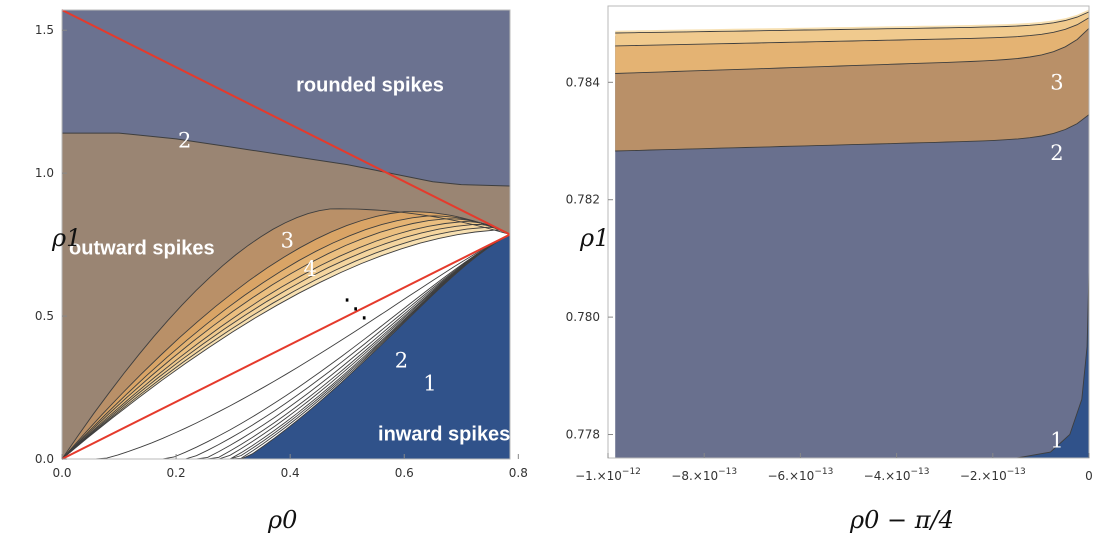 This screenshot has height=556, width=1095. Describe the element at coordinates (518, 473) in the screenshot. I see `left-x-tick-label: 0.8` at that location.